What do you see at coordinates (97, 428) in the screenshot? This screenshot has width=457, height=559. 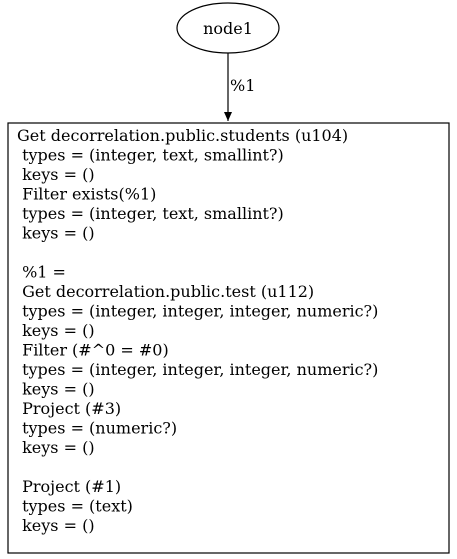 I see `plan-line: types = (numeric?)` at bounding box center [97, 428].